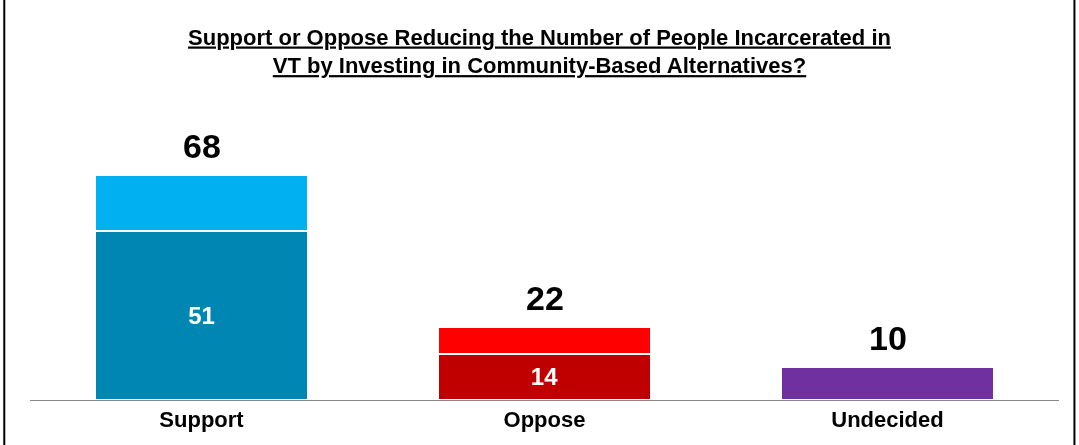  I want to click on data-label: 51, so click(201, 315).